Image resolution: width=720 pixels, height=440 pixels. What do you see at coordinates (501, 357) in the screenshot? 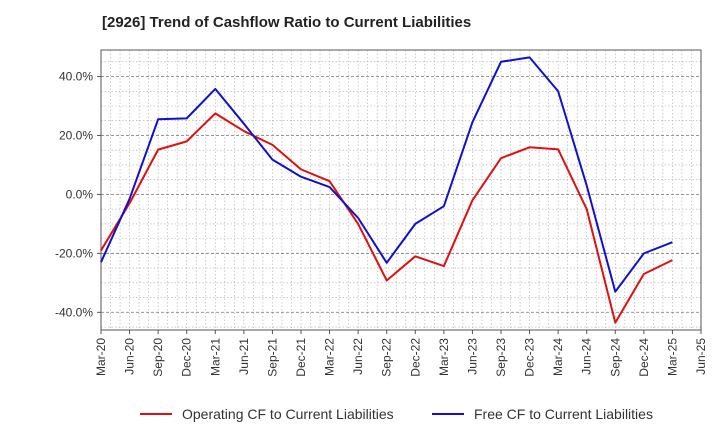
I see `x-tick-label: Sep-23` at bounding box center [501, 357].